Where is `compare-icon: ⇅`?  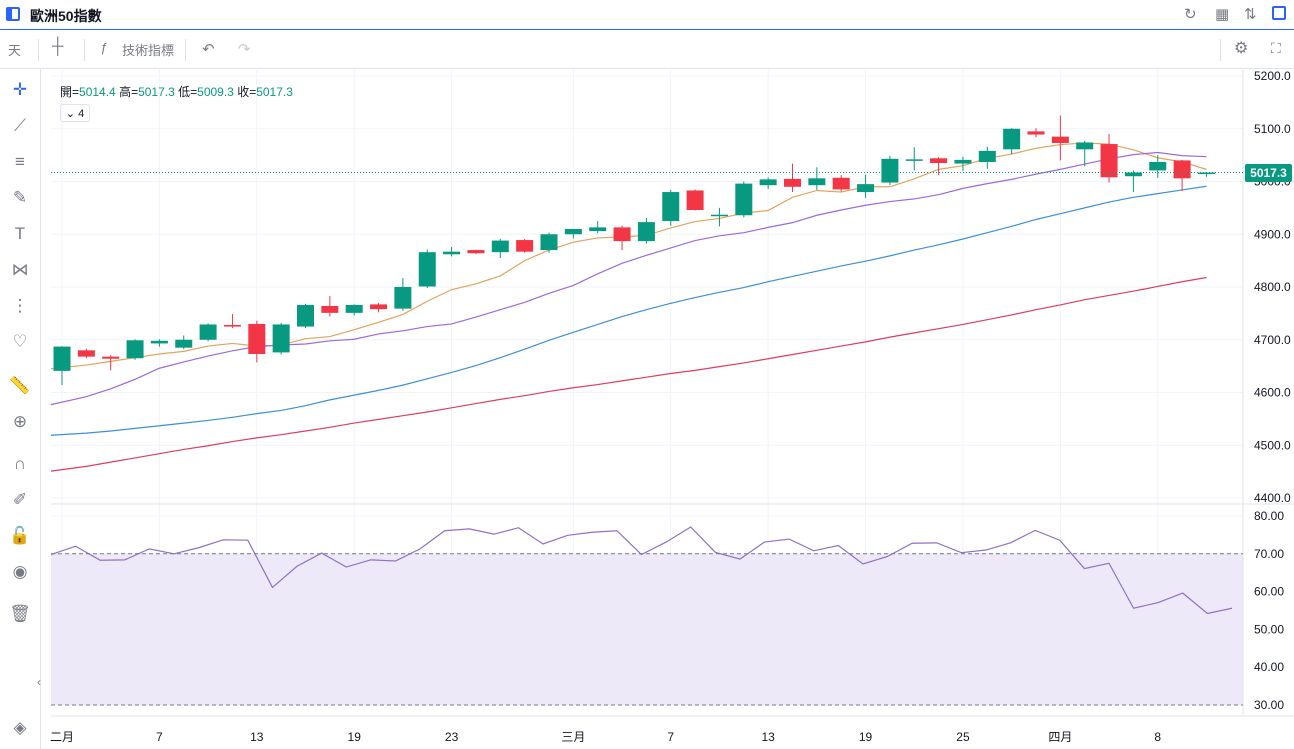 compare-icon: ⇅ is located at coordinates (1250, 14).